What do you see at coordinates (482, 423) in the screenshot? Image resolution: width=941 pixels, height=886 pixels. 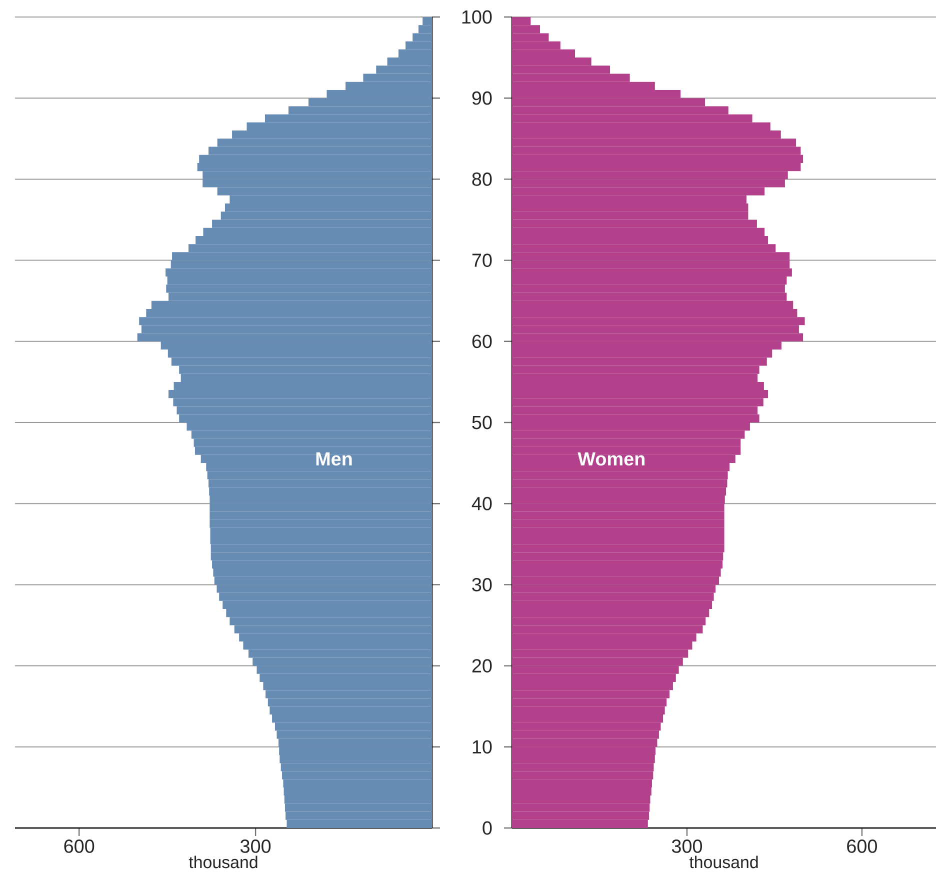 I see `y-tick-label: 50` at bounding box center [482, 423].